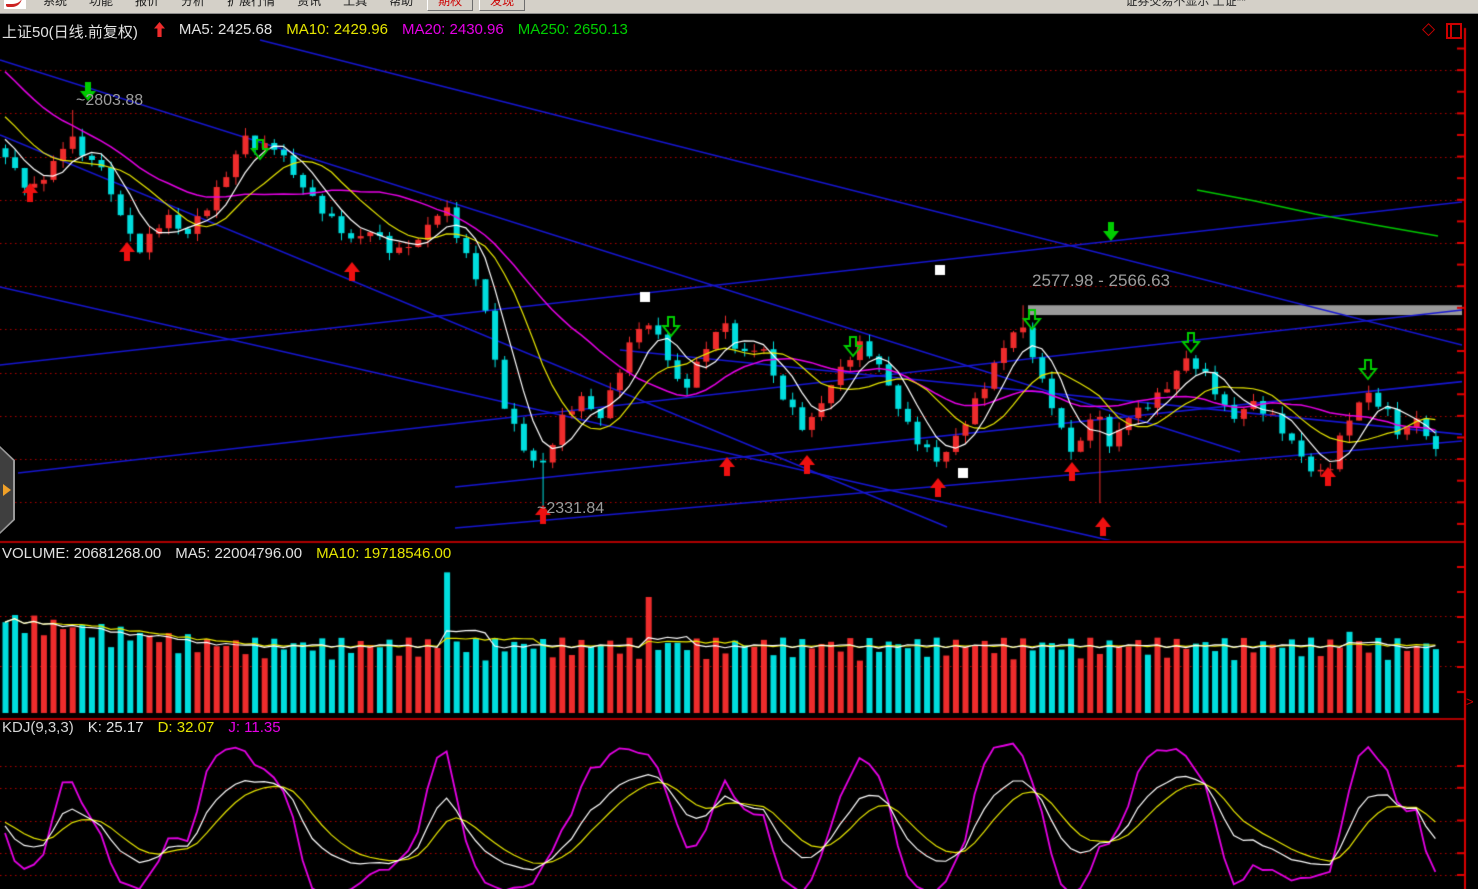 The height and width of the screenshot is (889, 1478). I want to click on app-logo-icon, so click(15, 4).